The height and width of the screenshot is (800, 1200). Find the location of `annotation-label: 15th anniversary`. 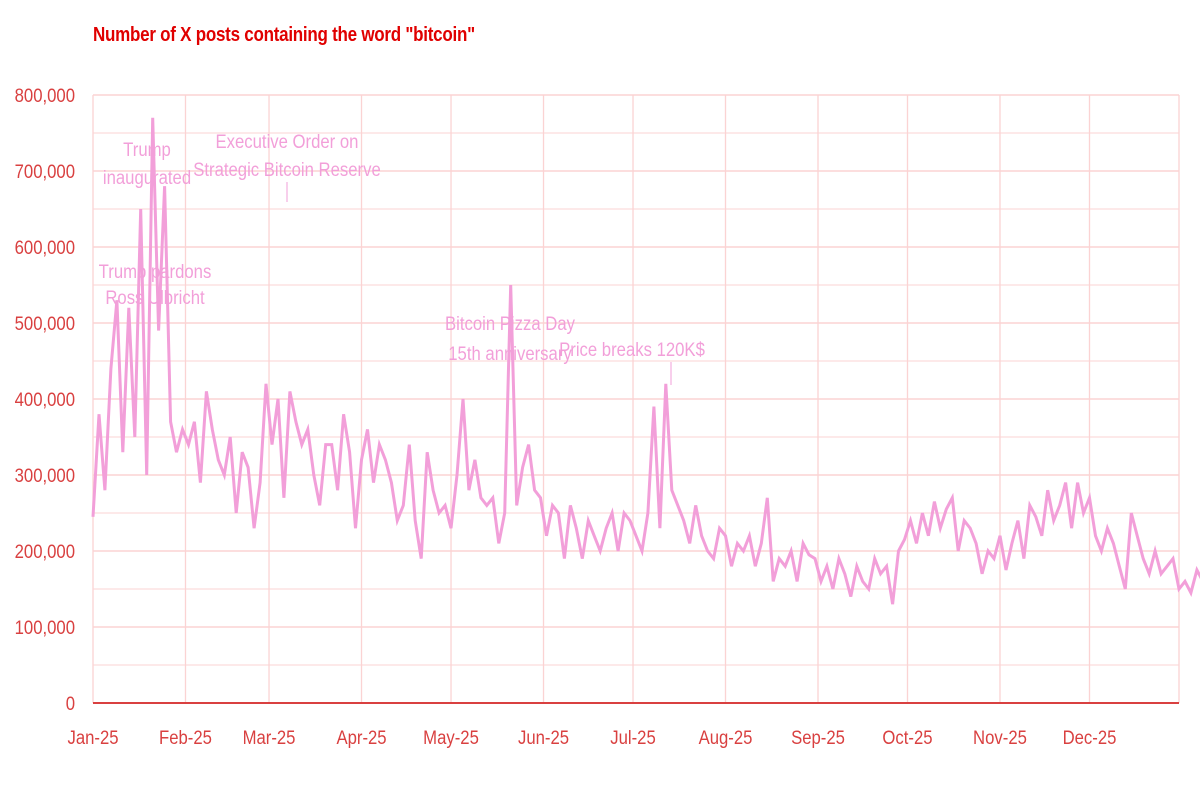

annotation-label: 15th anniversary is located at coordinates (510, 353).